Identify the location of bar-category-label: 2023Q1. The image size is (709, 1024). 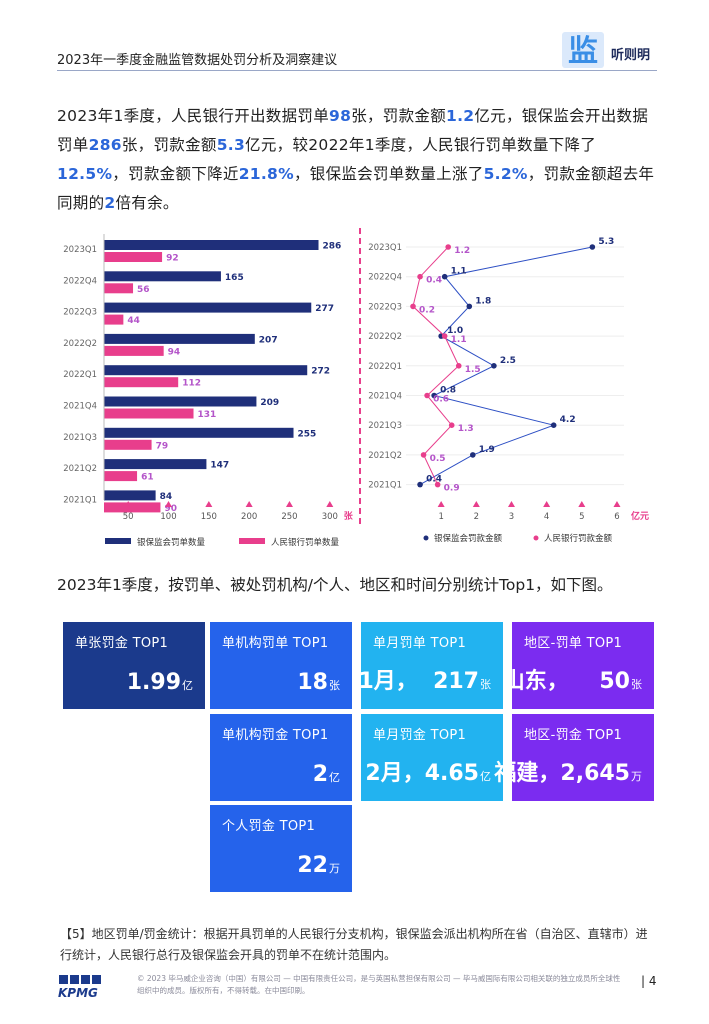
(80, 250).